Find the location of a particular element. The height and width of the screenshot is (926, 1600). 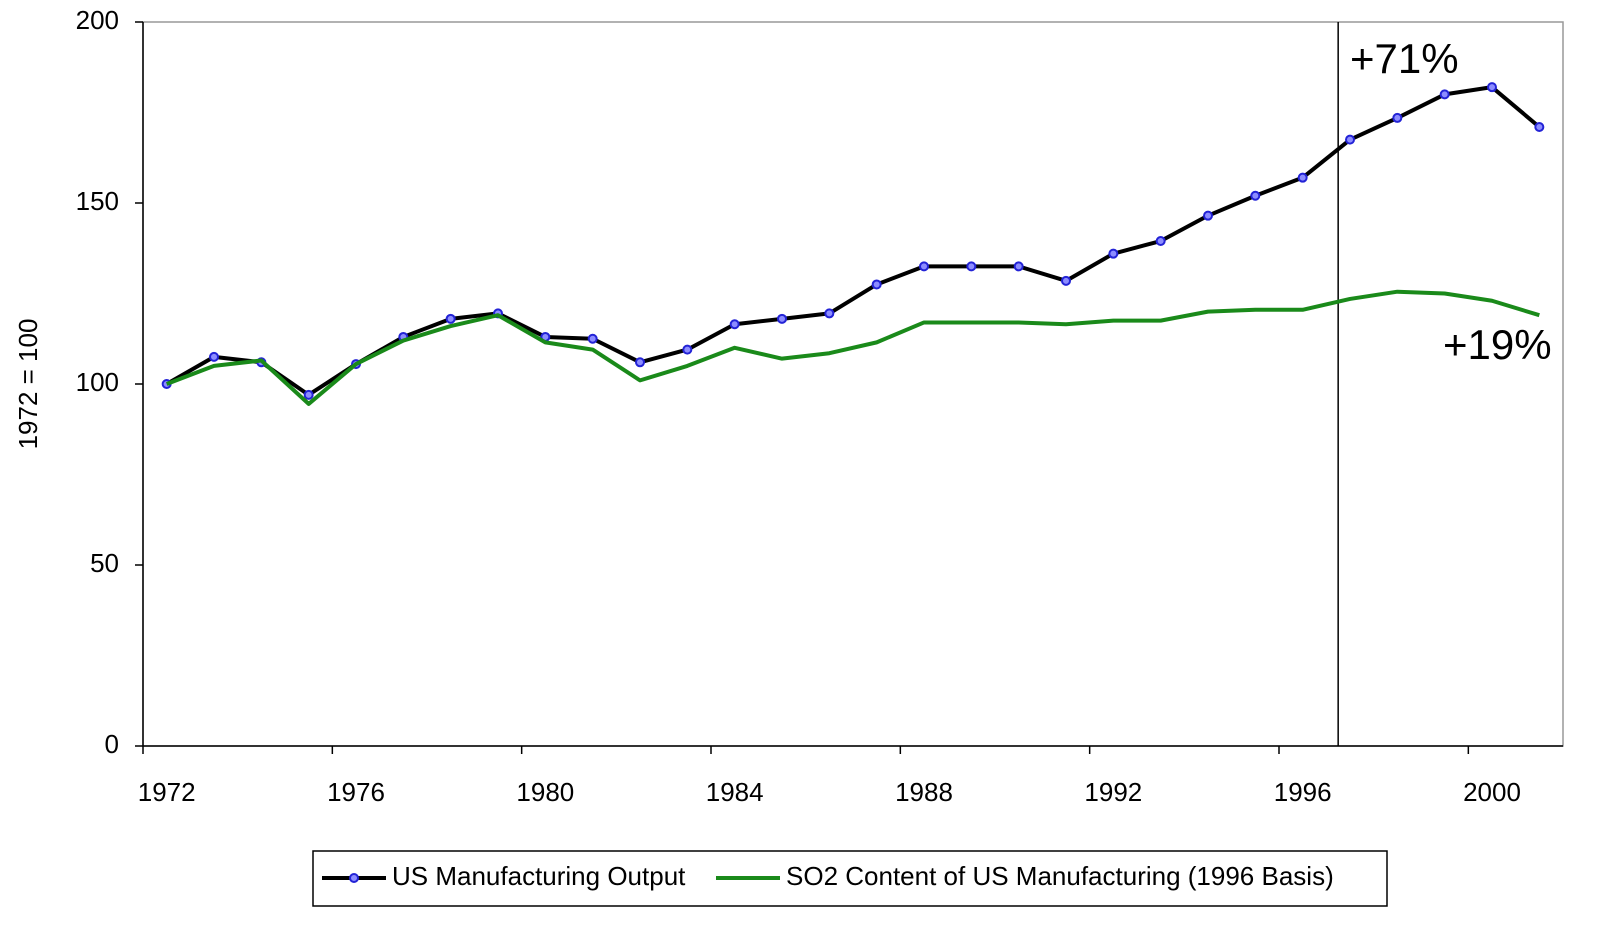

x-tick-label: 1976 is located at coordinates (356, 792).